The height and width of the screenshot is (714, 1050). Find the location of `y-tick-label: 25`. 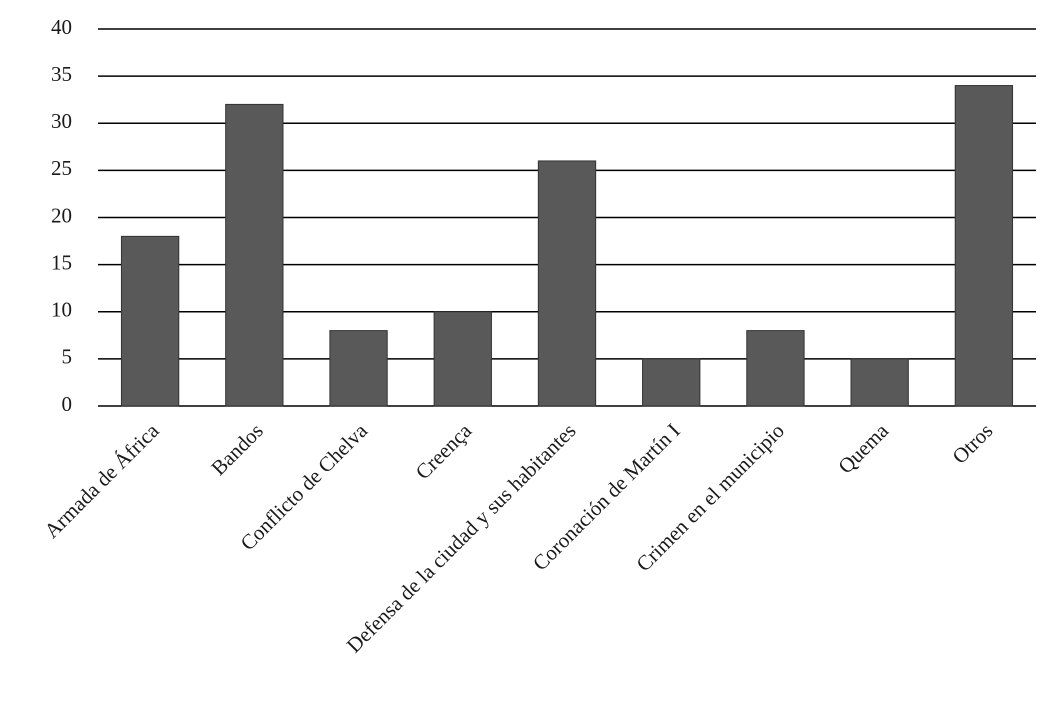

y-tick-label: 25 is located at coordinates (61, 168).